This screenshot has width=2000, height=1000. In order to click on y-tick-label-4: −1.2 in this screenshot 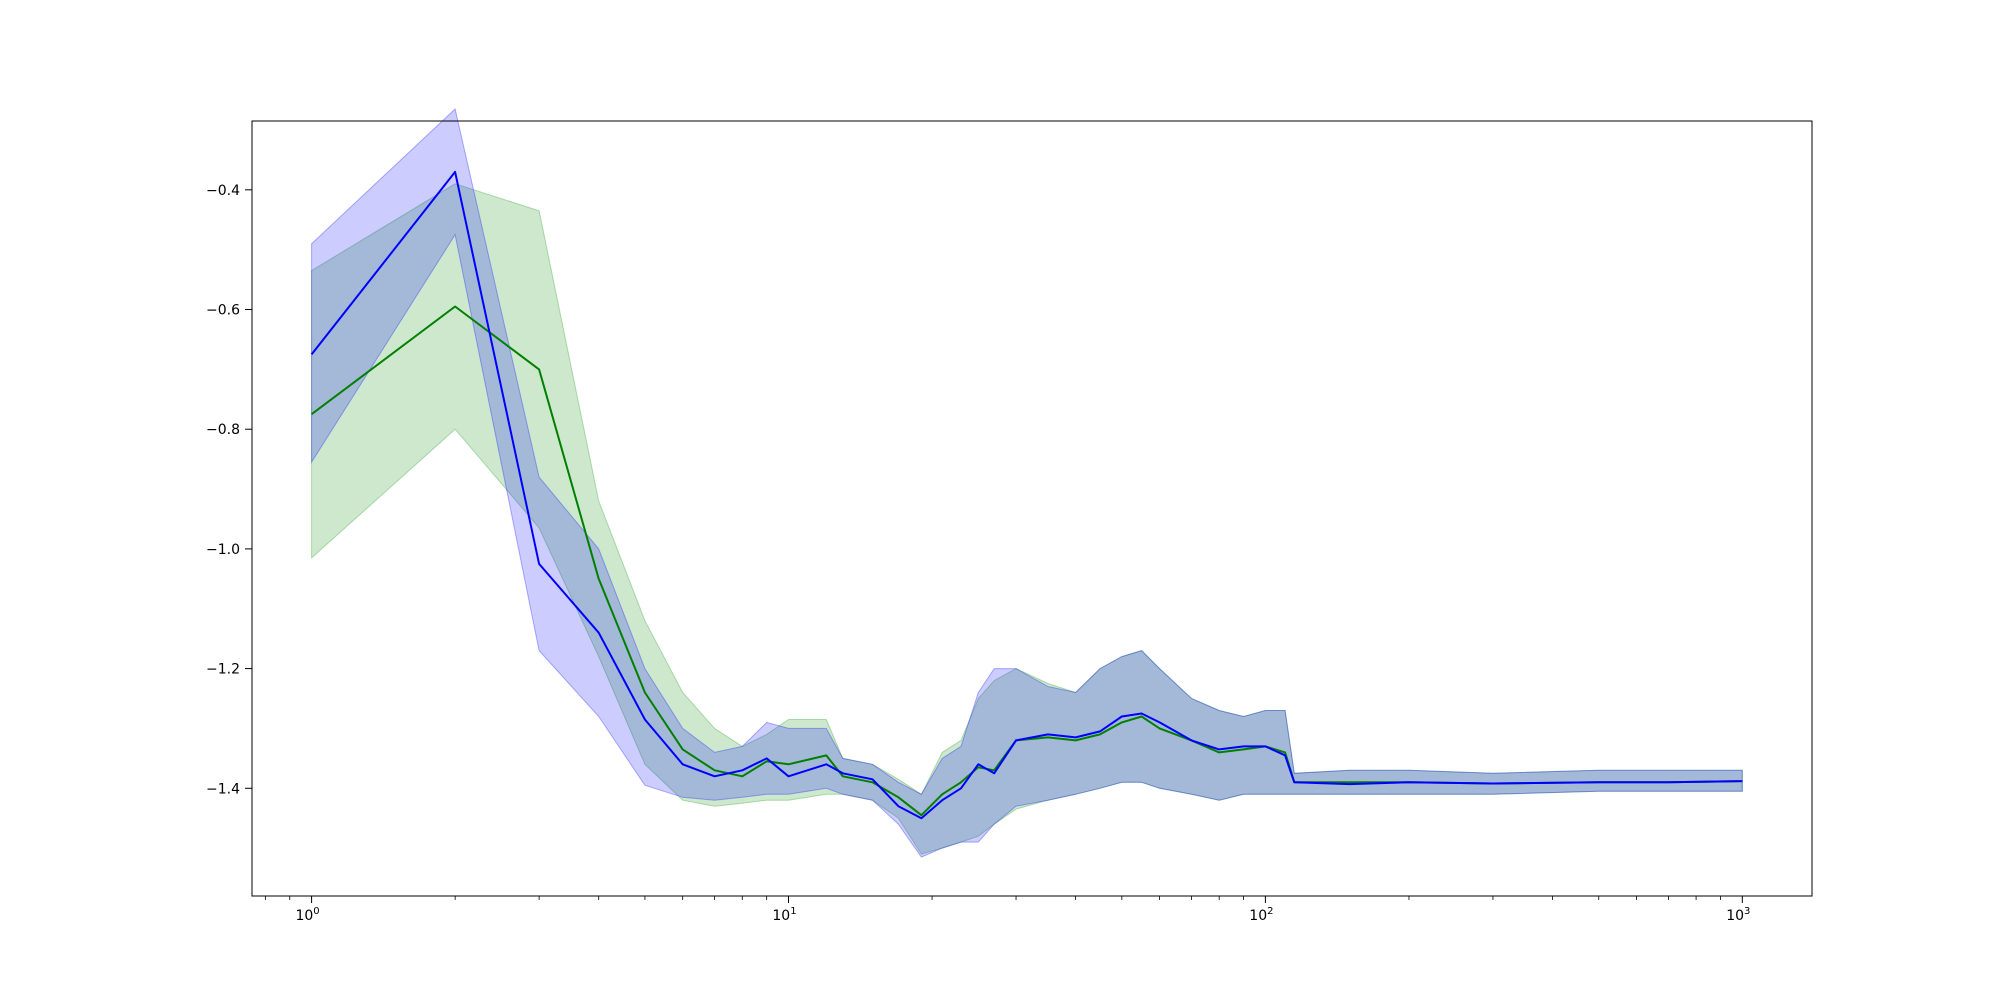, I will do `click(223, 670)`.